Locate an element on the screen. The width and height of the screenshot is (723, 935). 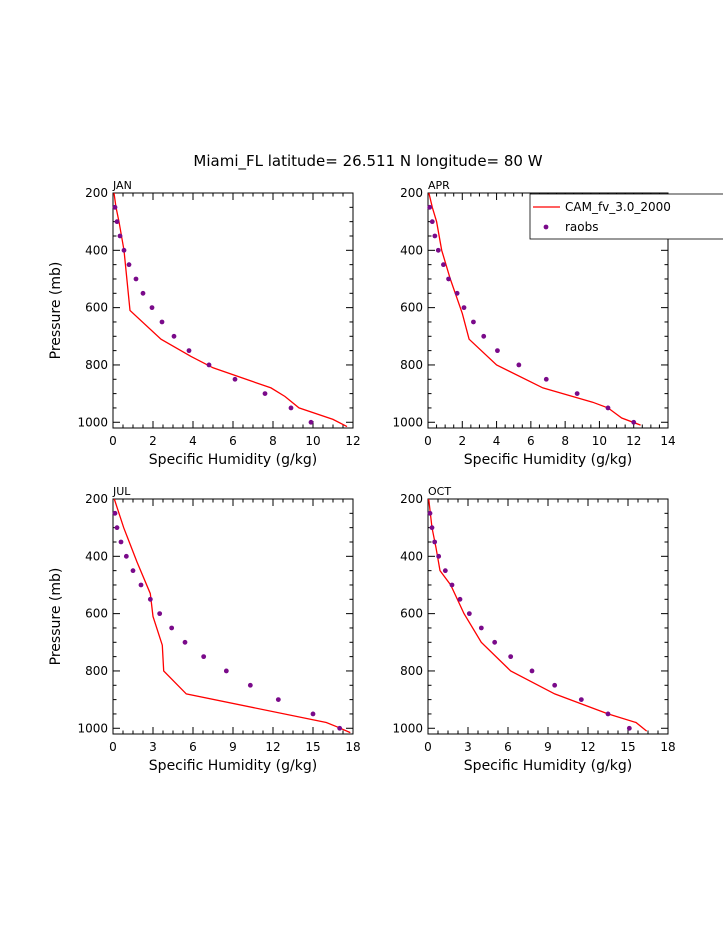
x-tick-label: 18 is located at coordinates (667, 747).